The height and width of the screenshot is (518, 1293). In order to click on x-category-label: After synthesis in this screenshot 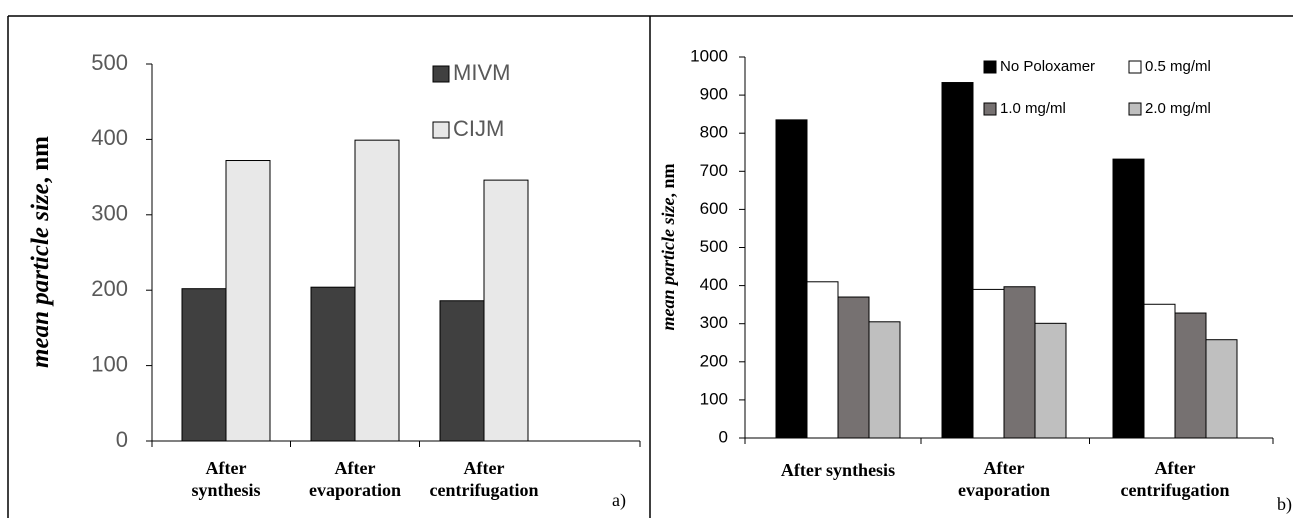, I will do `click(838, 470)`.